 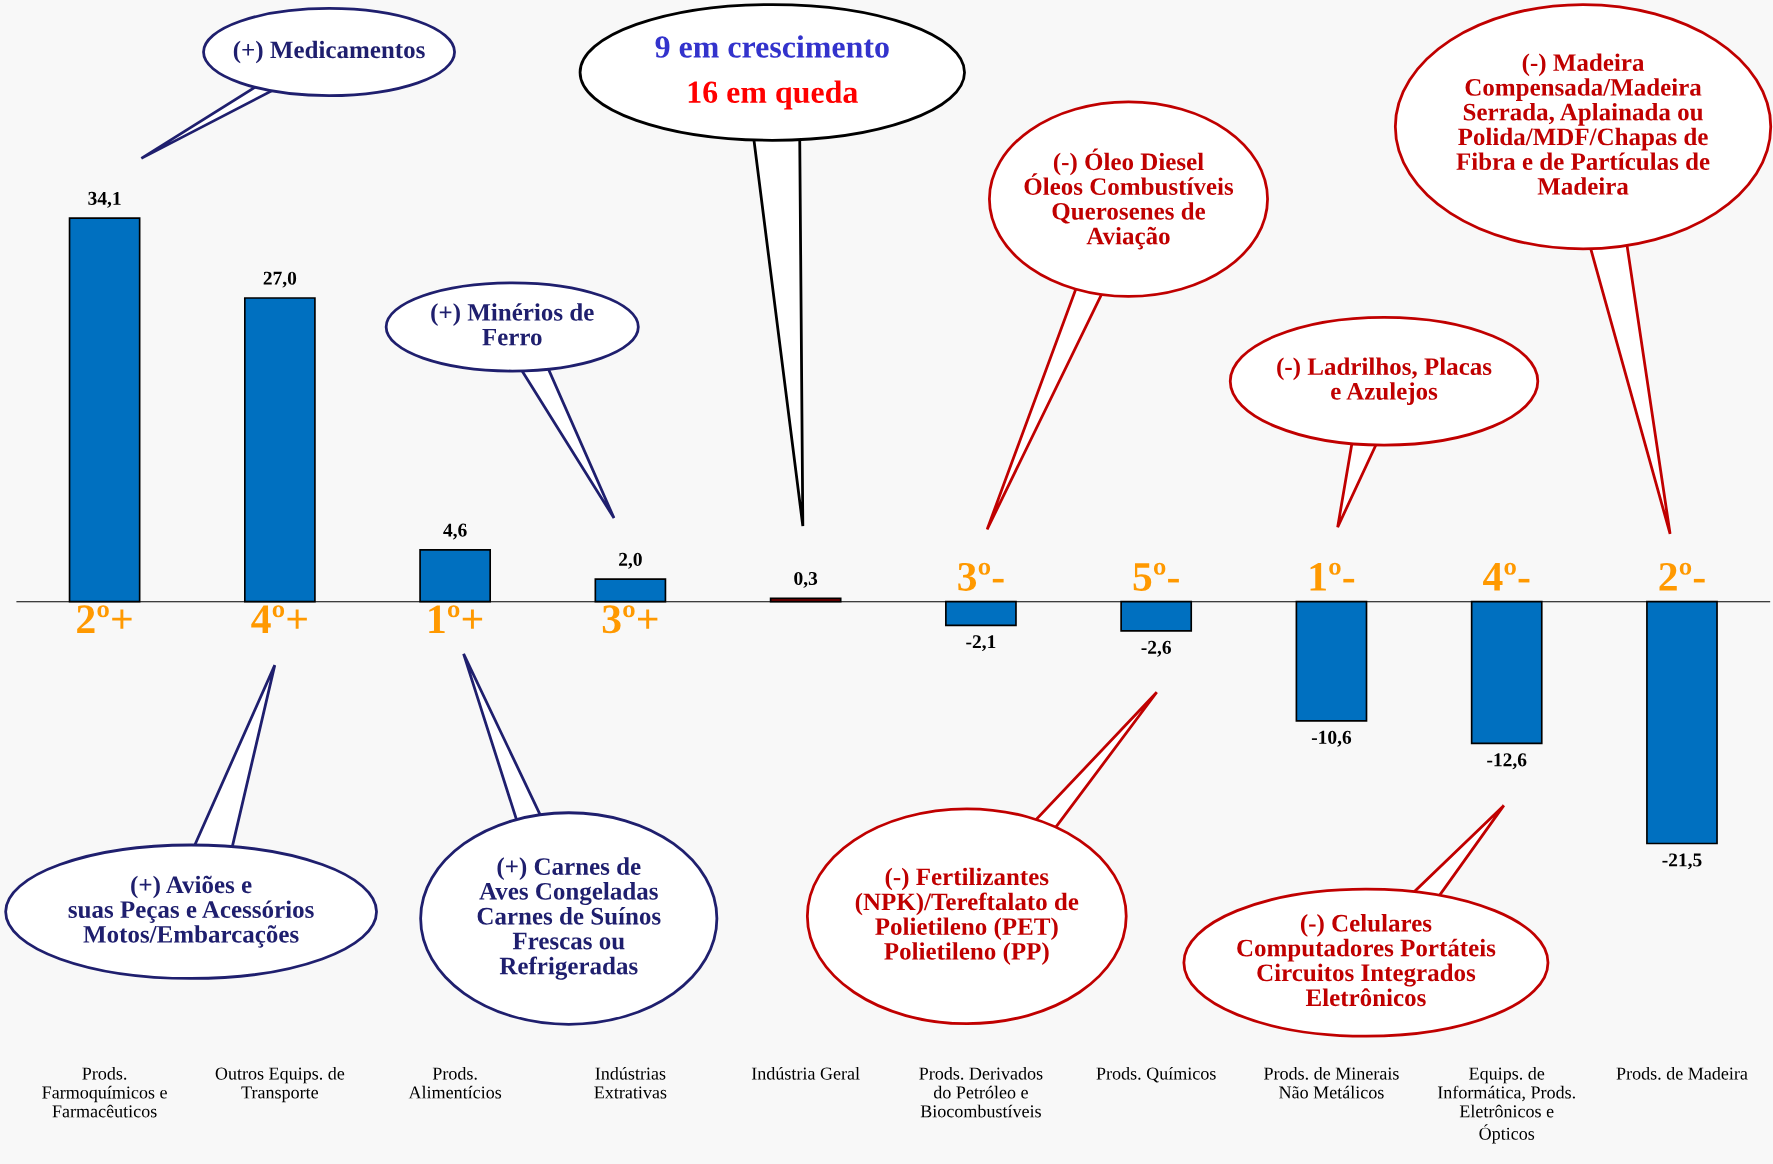 What do you see at coordinates (455, 531) in the screenshot?
I see `data-label: 4,6` at bounding box center [455, 531].